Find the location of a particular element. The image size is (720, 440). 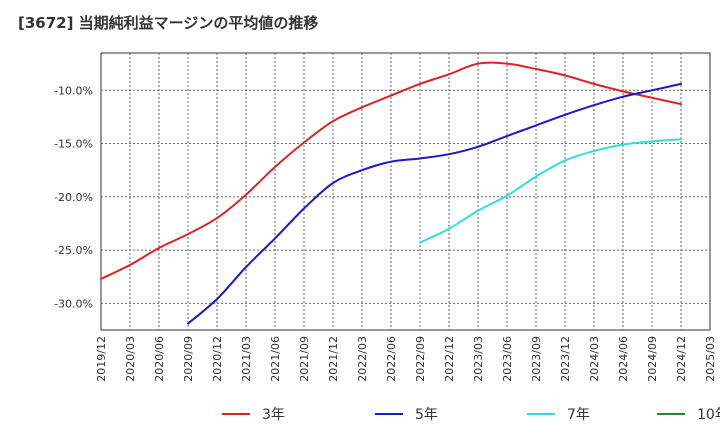

x-tick-label: 2020/06 is located at coordinates (159, 359).